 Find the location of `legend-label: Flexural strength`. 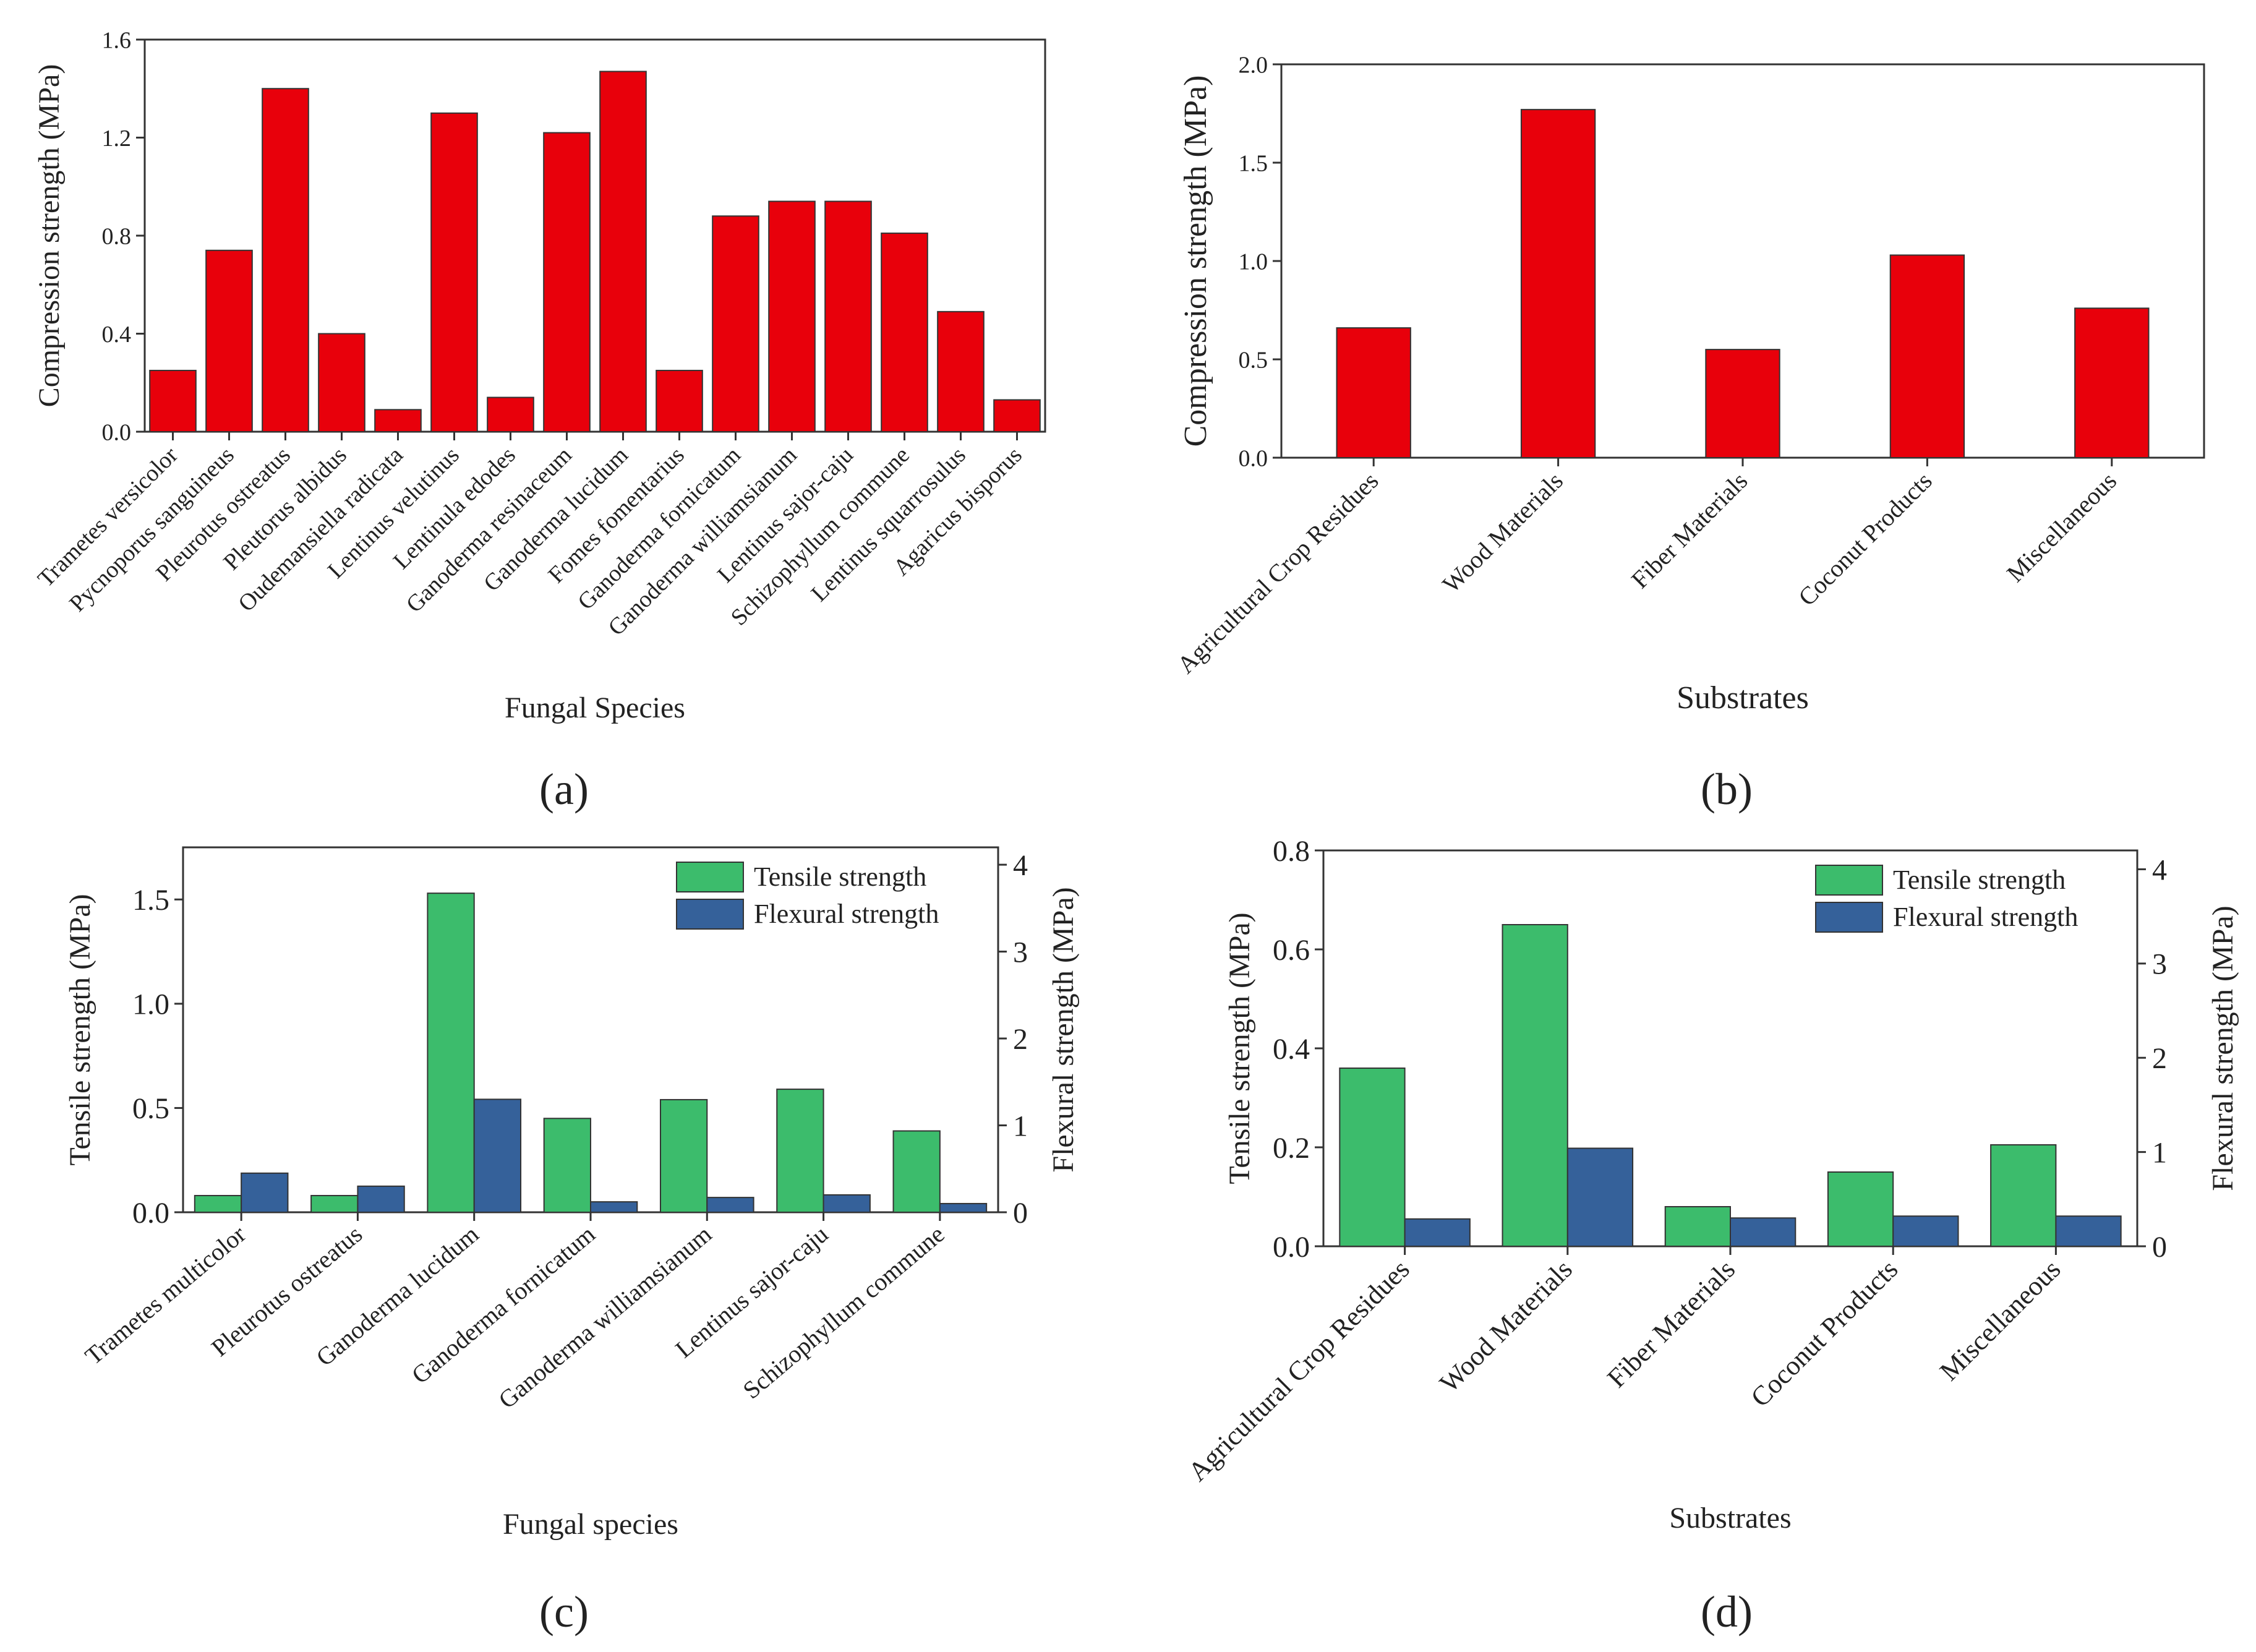

legend-label: Flexural strength is located at coordinates (1985, 917).